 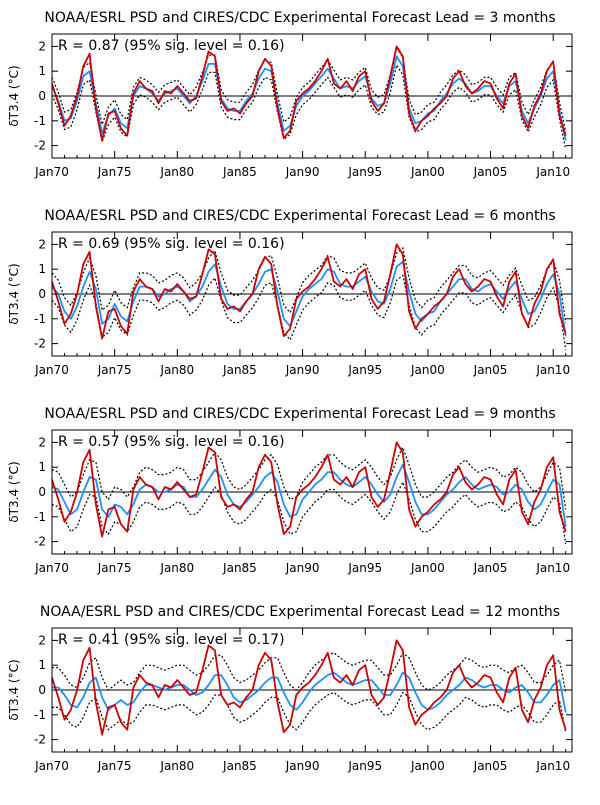 What do you see at coordinates (171, 640) in the screenshot?
I see `correlation-annotation: R = 0.41 (95% sig. level = 0.17)` at bounding box center [171, 640].